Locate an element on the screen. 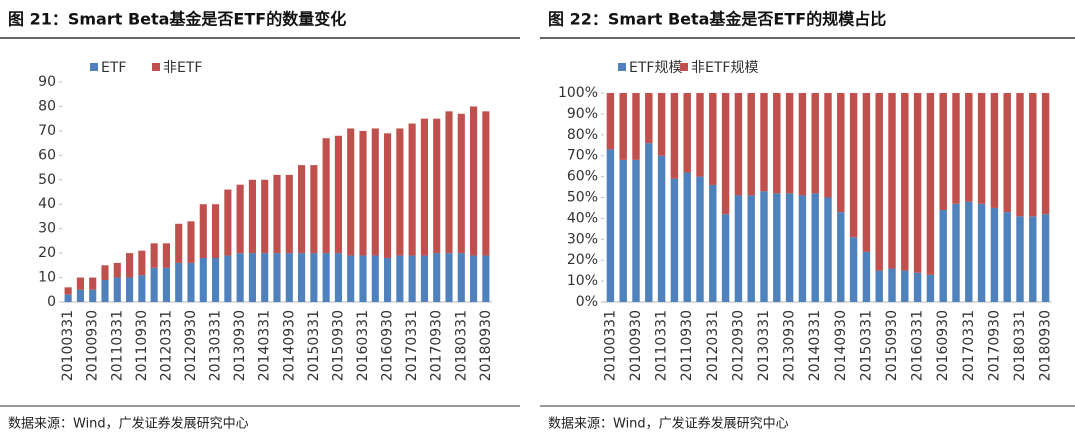 This screenshot has width=1075, height=442. legend-label: ETF is located at coordinates (113, 68).